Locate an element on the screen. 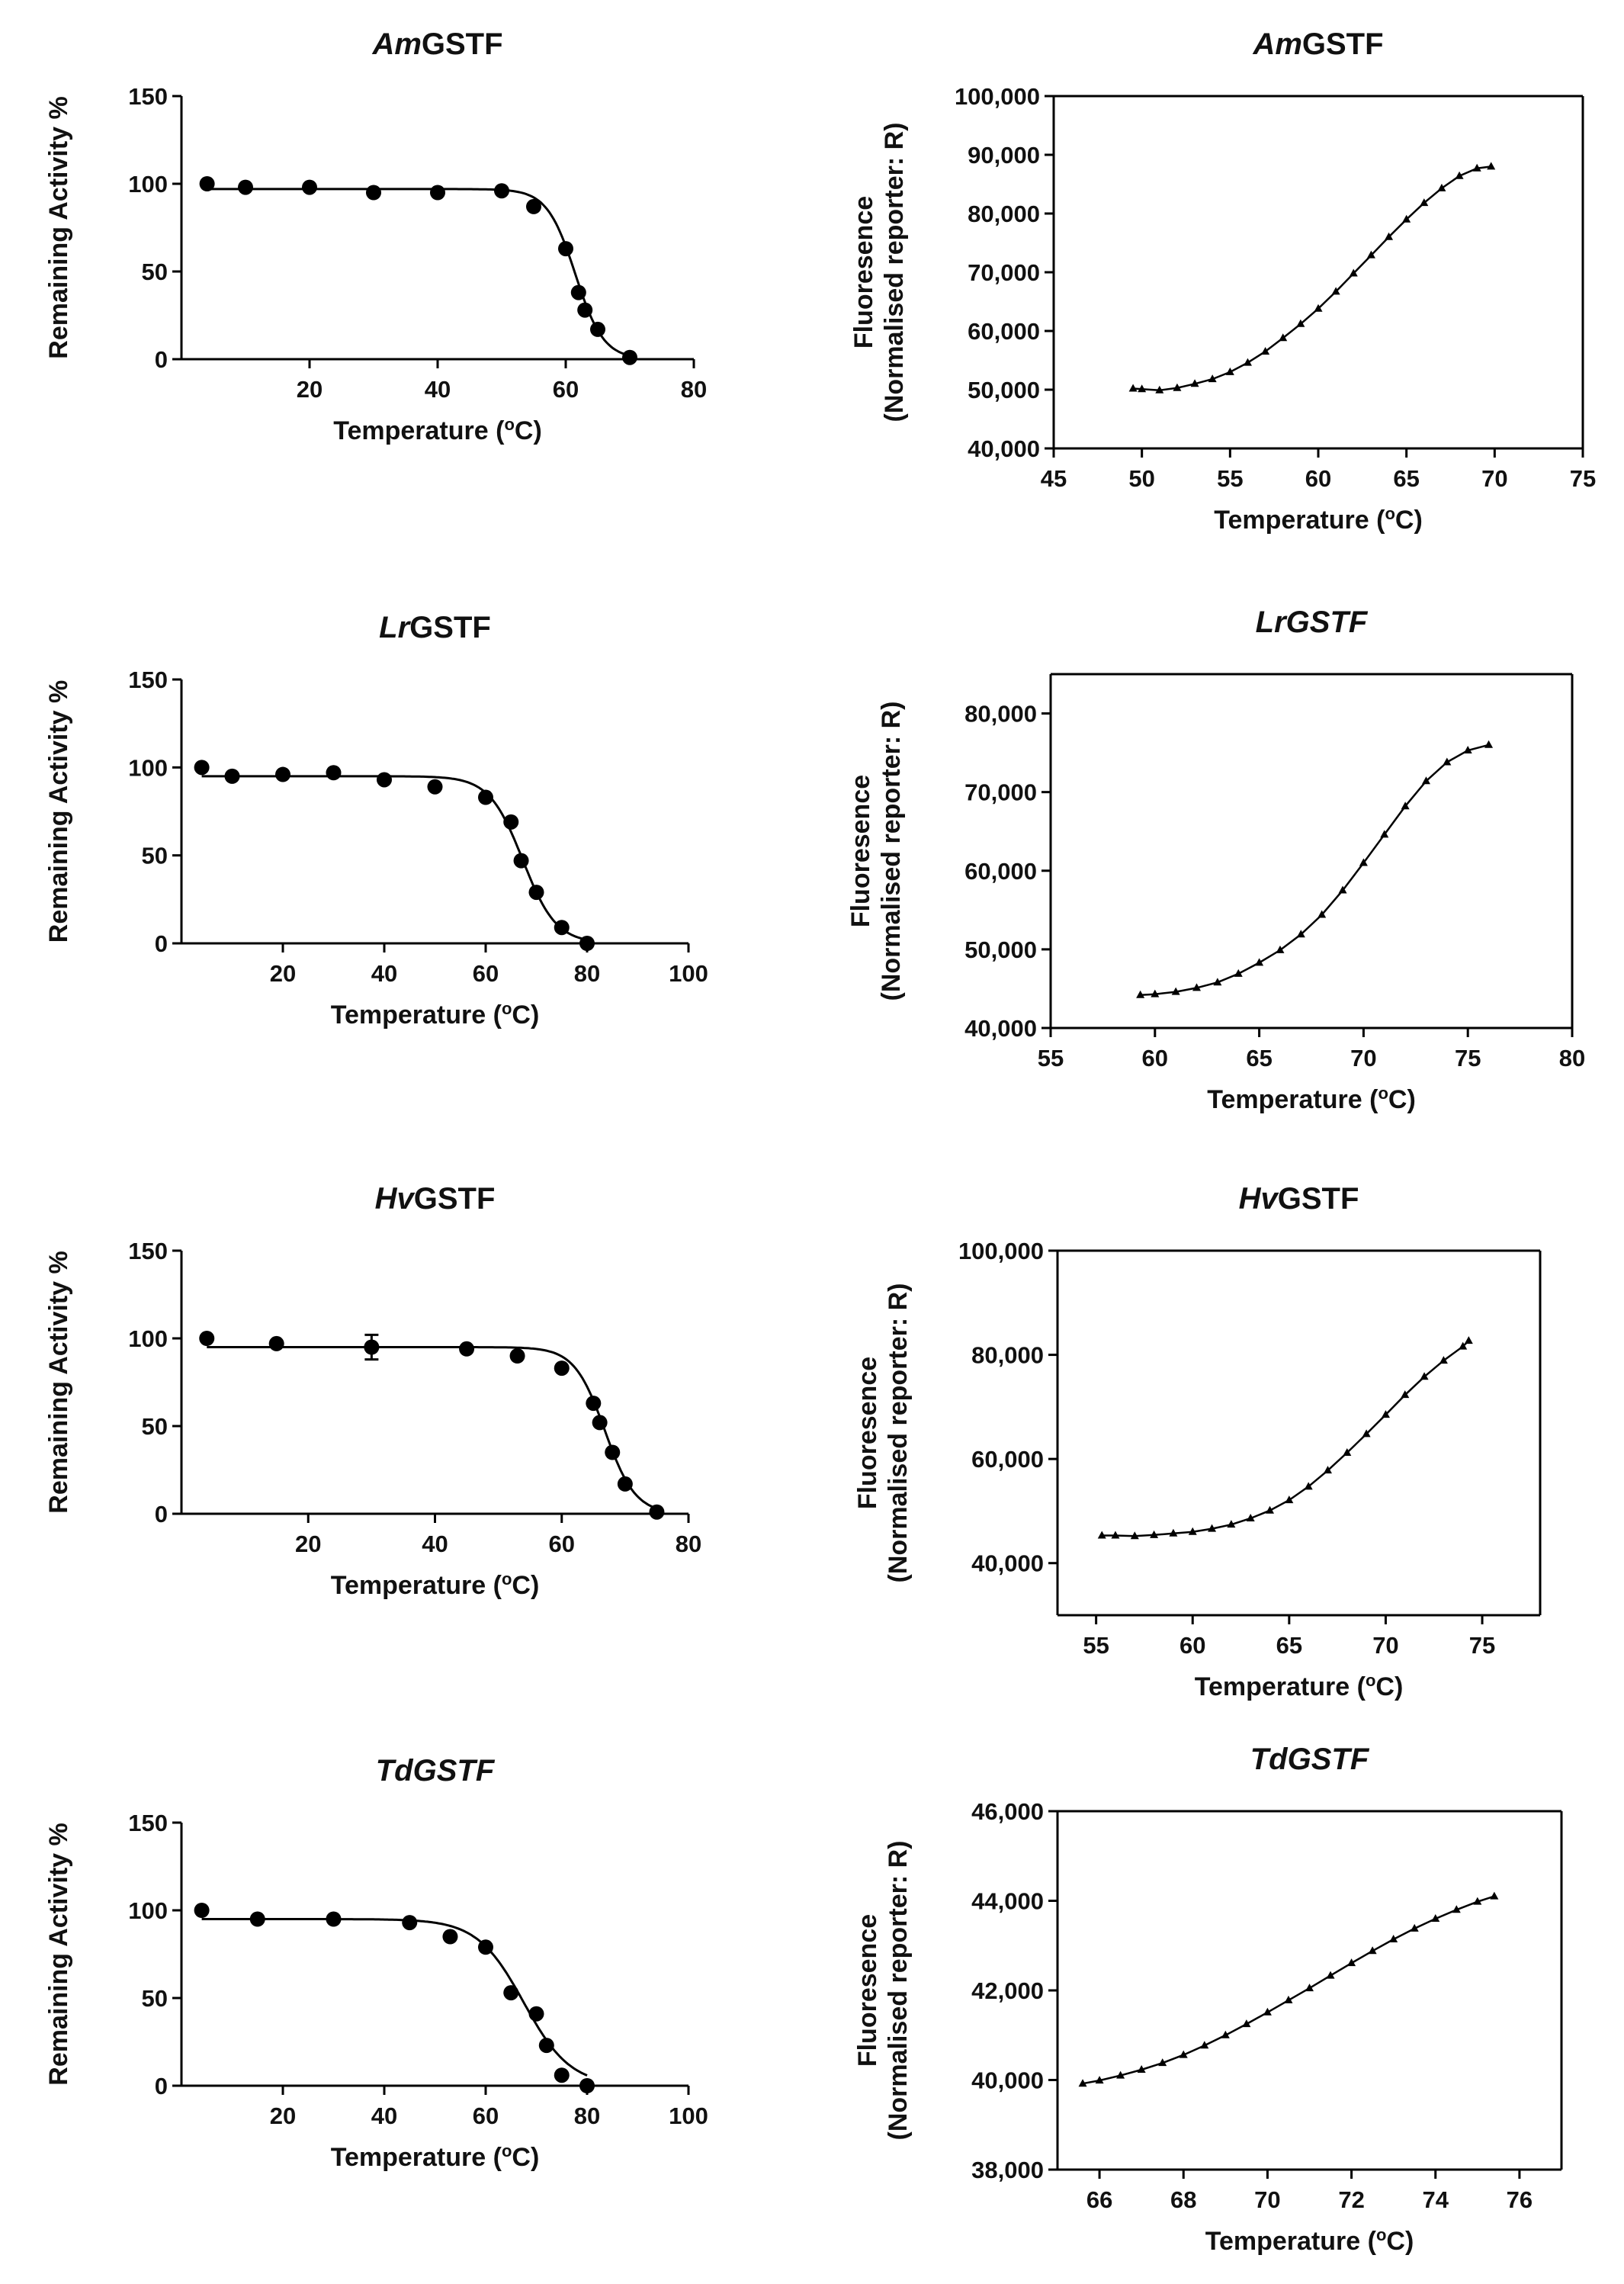  x-tick-label: 40 is located at coordinates (384, 974).